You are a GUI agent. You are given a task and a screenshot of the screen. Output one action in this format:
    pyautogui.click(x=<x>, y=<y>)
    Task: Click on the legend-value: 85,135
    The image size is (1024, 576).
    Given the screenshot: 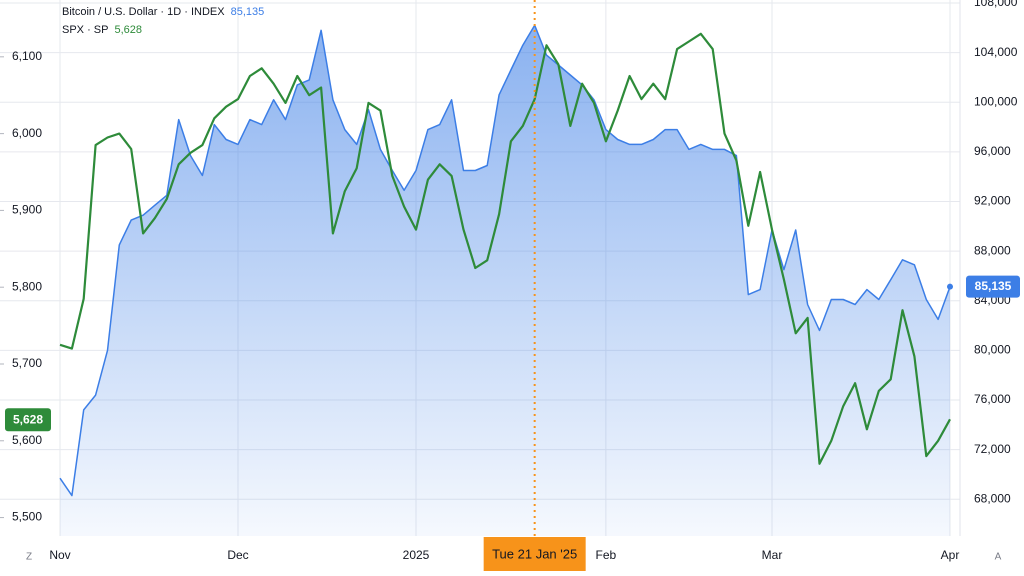 What is the action you would take?
    pyautogui.click(x=248, y=12)
    